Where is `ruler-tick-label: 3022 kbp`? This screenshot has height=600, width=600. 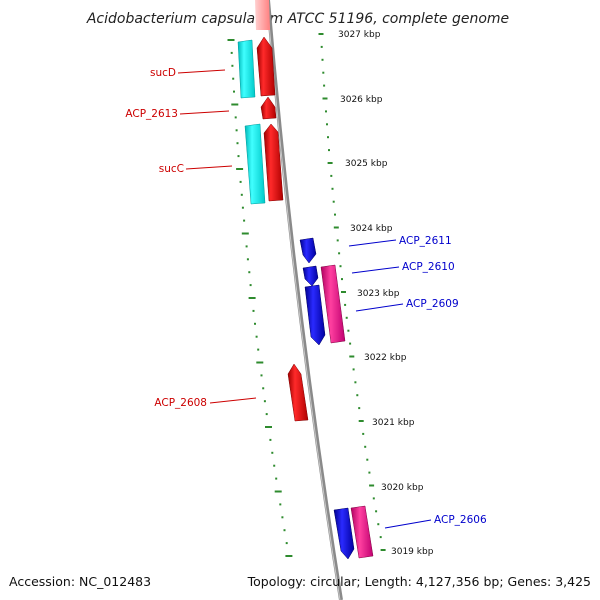 ruler-tick-label: 3022 kbp is located at coordinates (385, 358).